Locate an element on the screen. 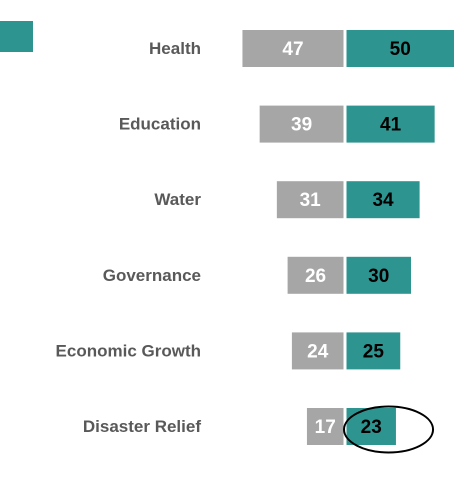 Image resolution: width=461 pixels, height=483 pixels. bar-left-economic-growth is located at coordinates (317, 351).